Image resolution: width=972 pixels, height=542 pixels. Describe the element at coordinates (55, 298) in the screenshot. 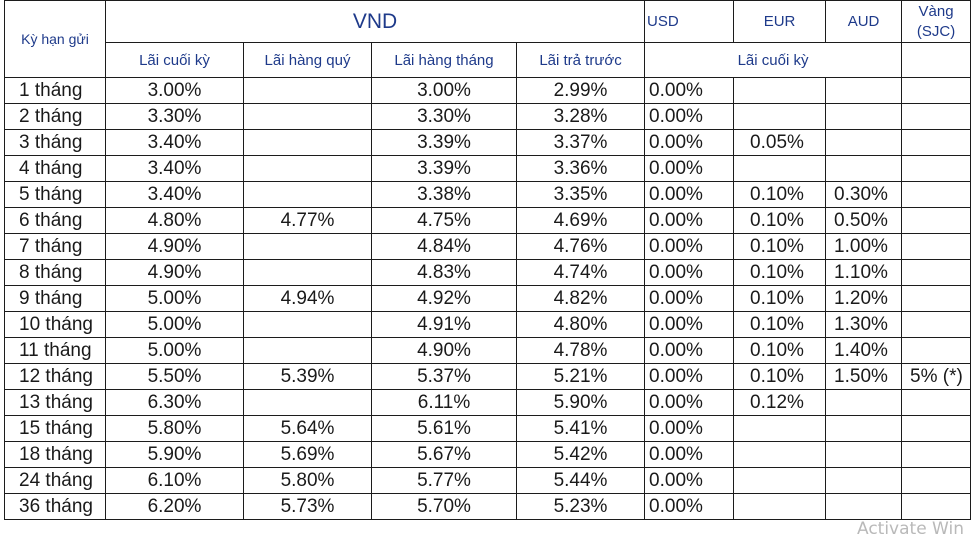

I see `cell-term: 9 tháng` at that location.